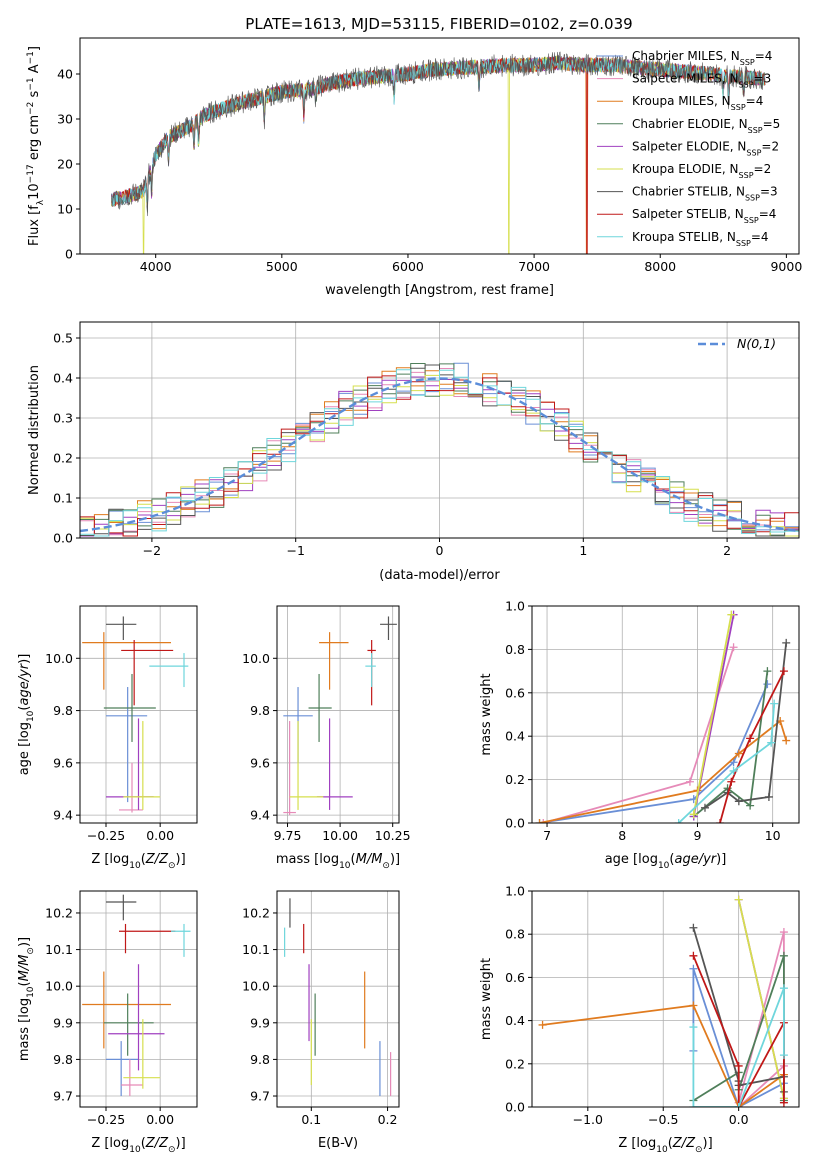  What do you see at coordinates (388, 1119) in the screenshot?
I see `x-tick-label: 0.2` at bounding box center [388, 1119].